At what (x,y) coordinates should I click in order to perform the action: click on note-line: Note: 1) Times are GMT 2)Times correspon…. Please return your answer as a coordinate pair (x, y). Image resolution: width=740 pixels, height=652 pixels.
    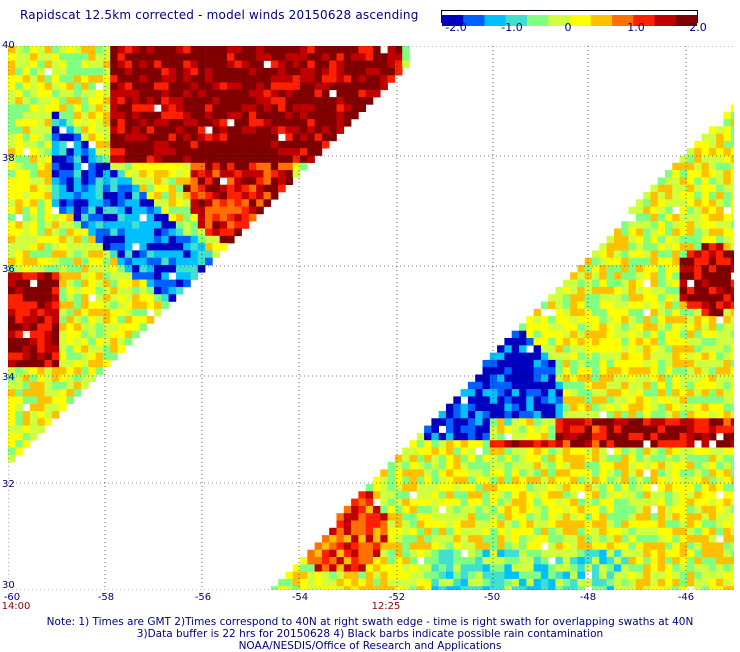
    Looking at the image, I should click on (370, 622).